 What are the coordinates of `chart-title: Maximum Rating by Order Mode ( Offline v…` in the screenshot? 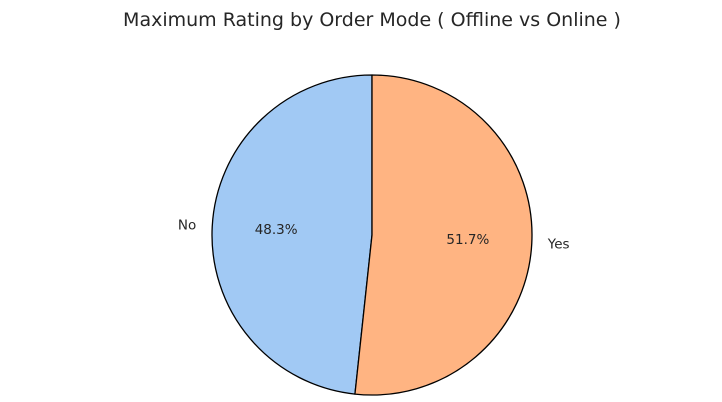 It's located at (372, 20).